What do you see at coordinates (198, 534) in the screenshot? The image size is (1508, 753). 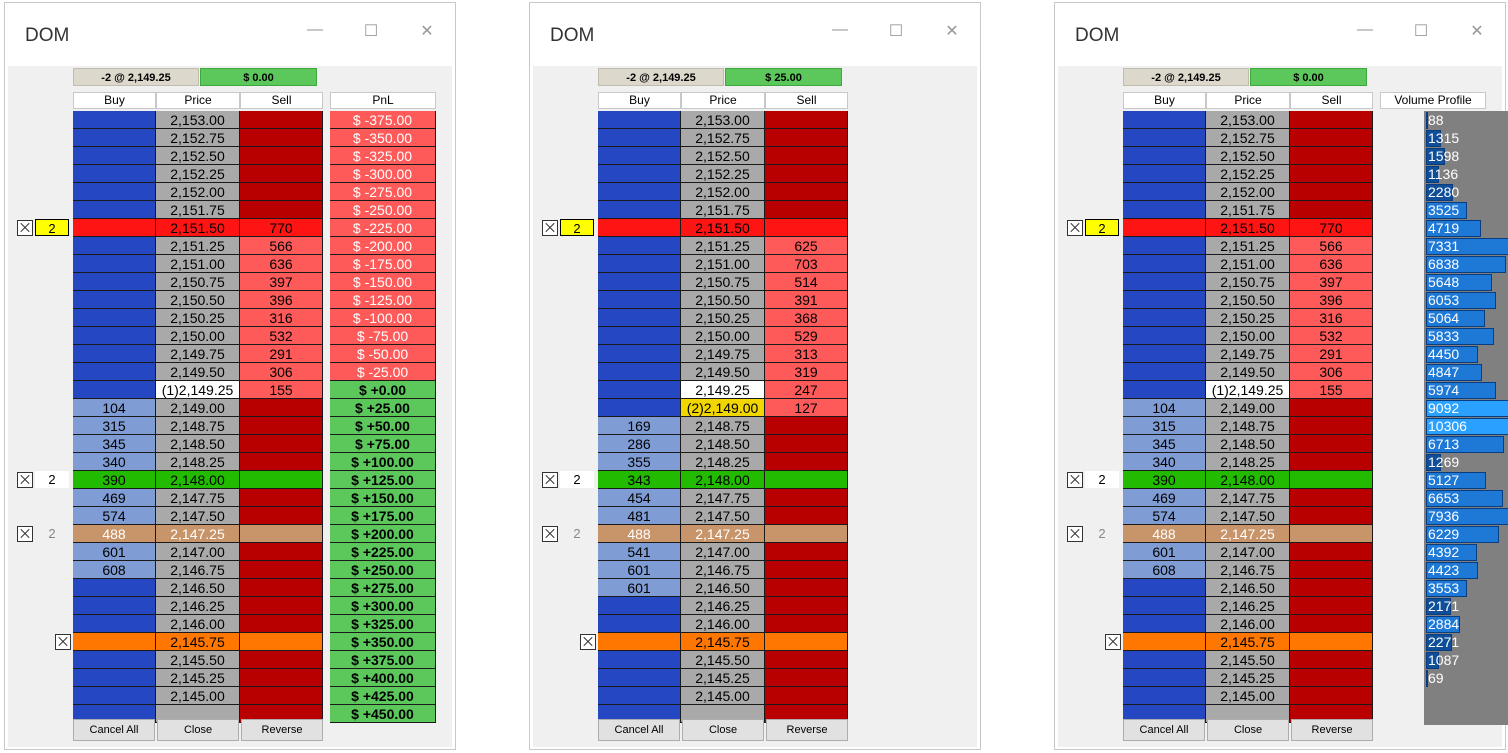 I see `price-cell: 2,147.25` at bounding box center [198, 534].